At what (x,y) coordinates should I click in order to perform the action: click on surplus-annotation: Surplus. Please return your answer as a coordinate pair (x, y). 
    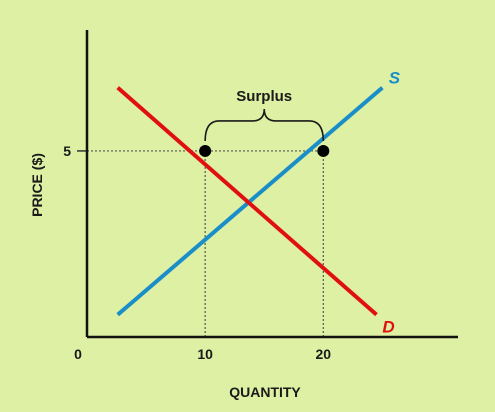
    Looking at the image, I should click on (264, 114).